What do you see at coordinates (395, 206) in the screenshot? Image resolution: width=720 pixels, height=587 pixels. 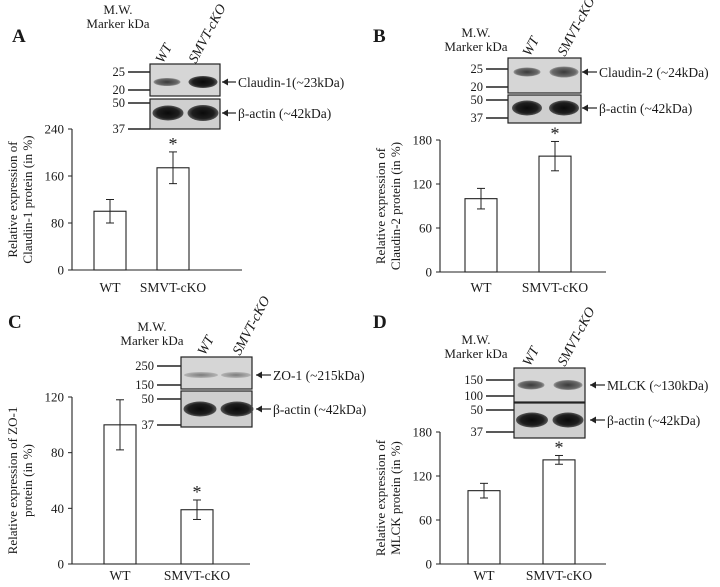 I see `y-axis-label: Claudin-2 protein (in %)` at bounding box center [395, 206].